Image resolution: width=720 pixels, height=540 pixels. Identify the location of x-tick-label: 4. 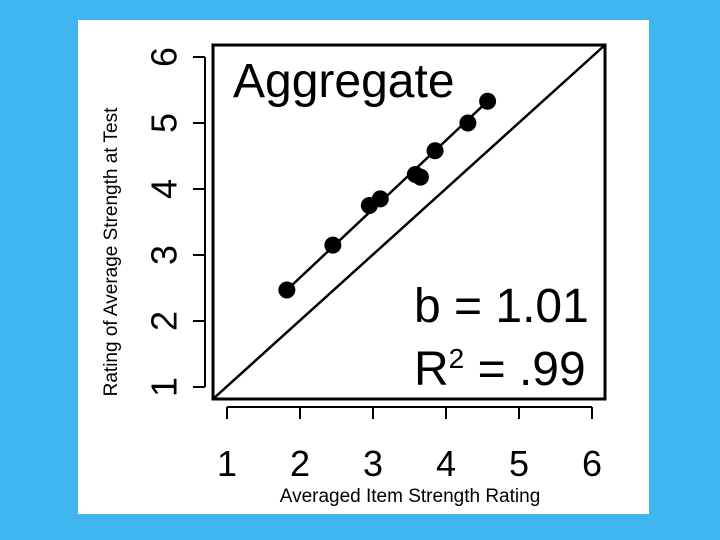
(446, 463).